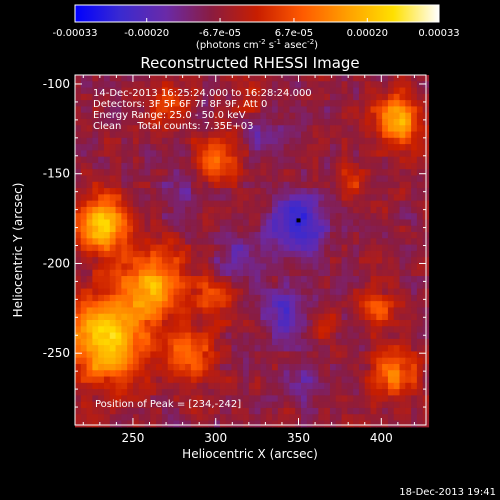  I want to click on y-axis-label: Heliocentric Y (arcsec), so click(18, 250).